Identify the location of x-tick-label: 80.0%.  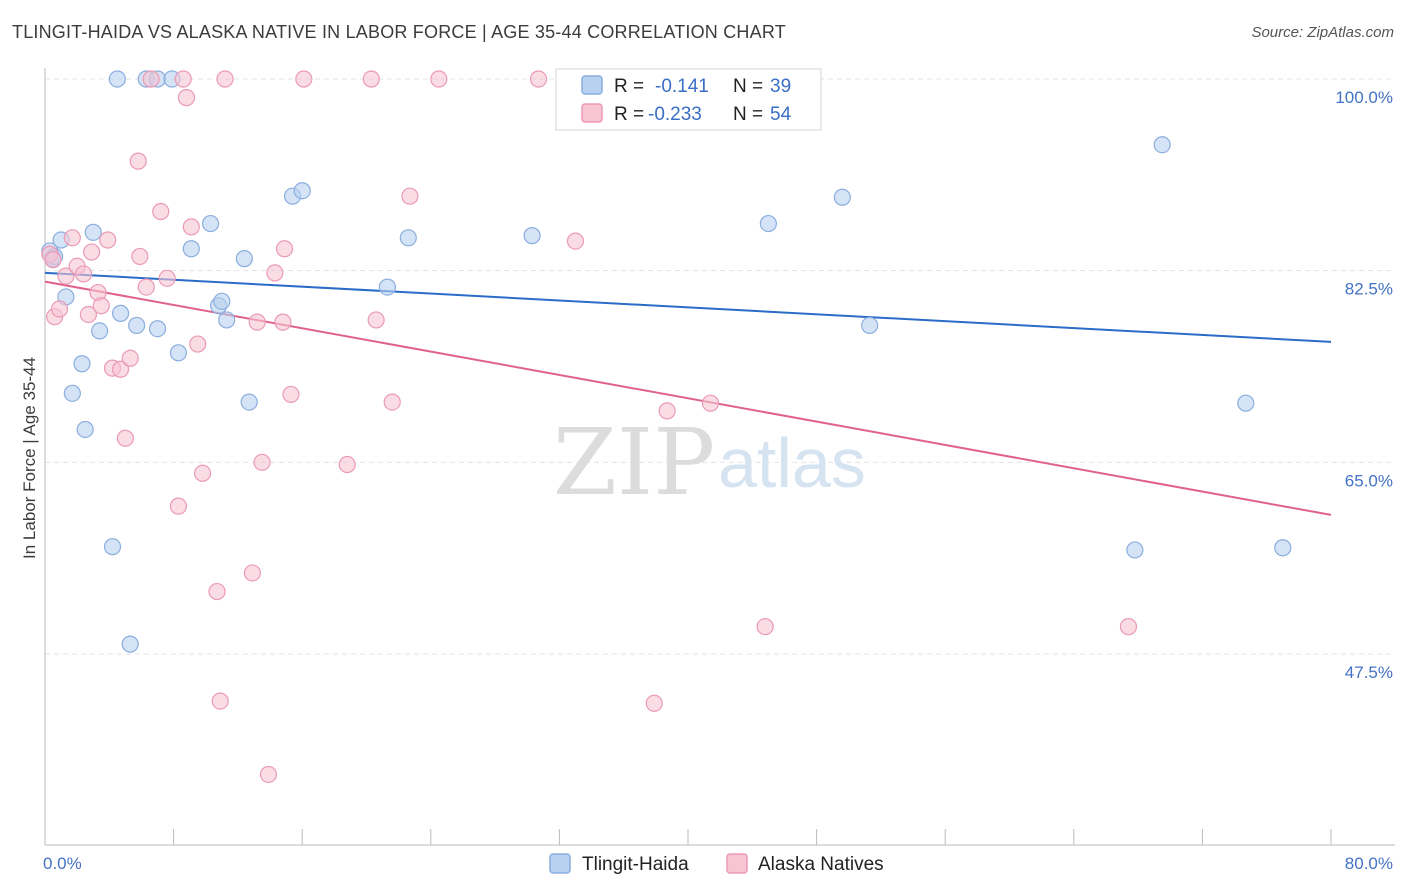
(1369, 863).